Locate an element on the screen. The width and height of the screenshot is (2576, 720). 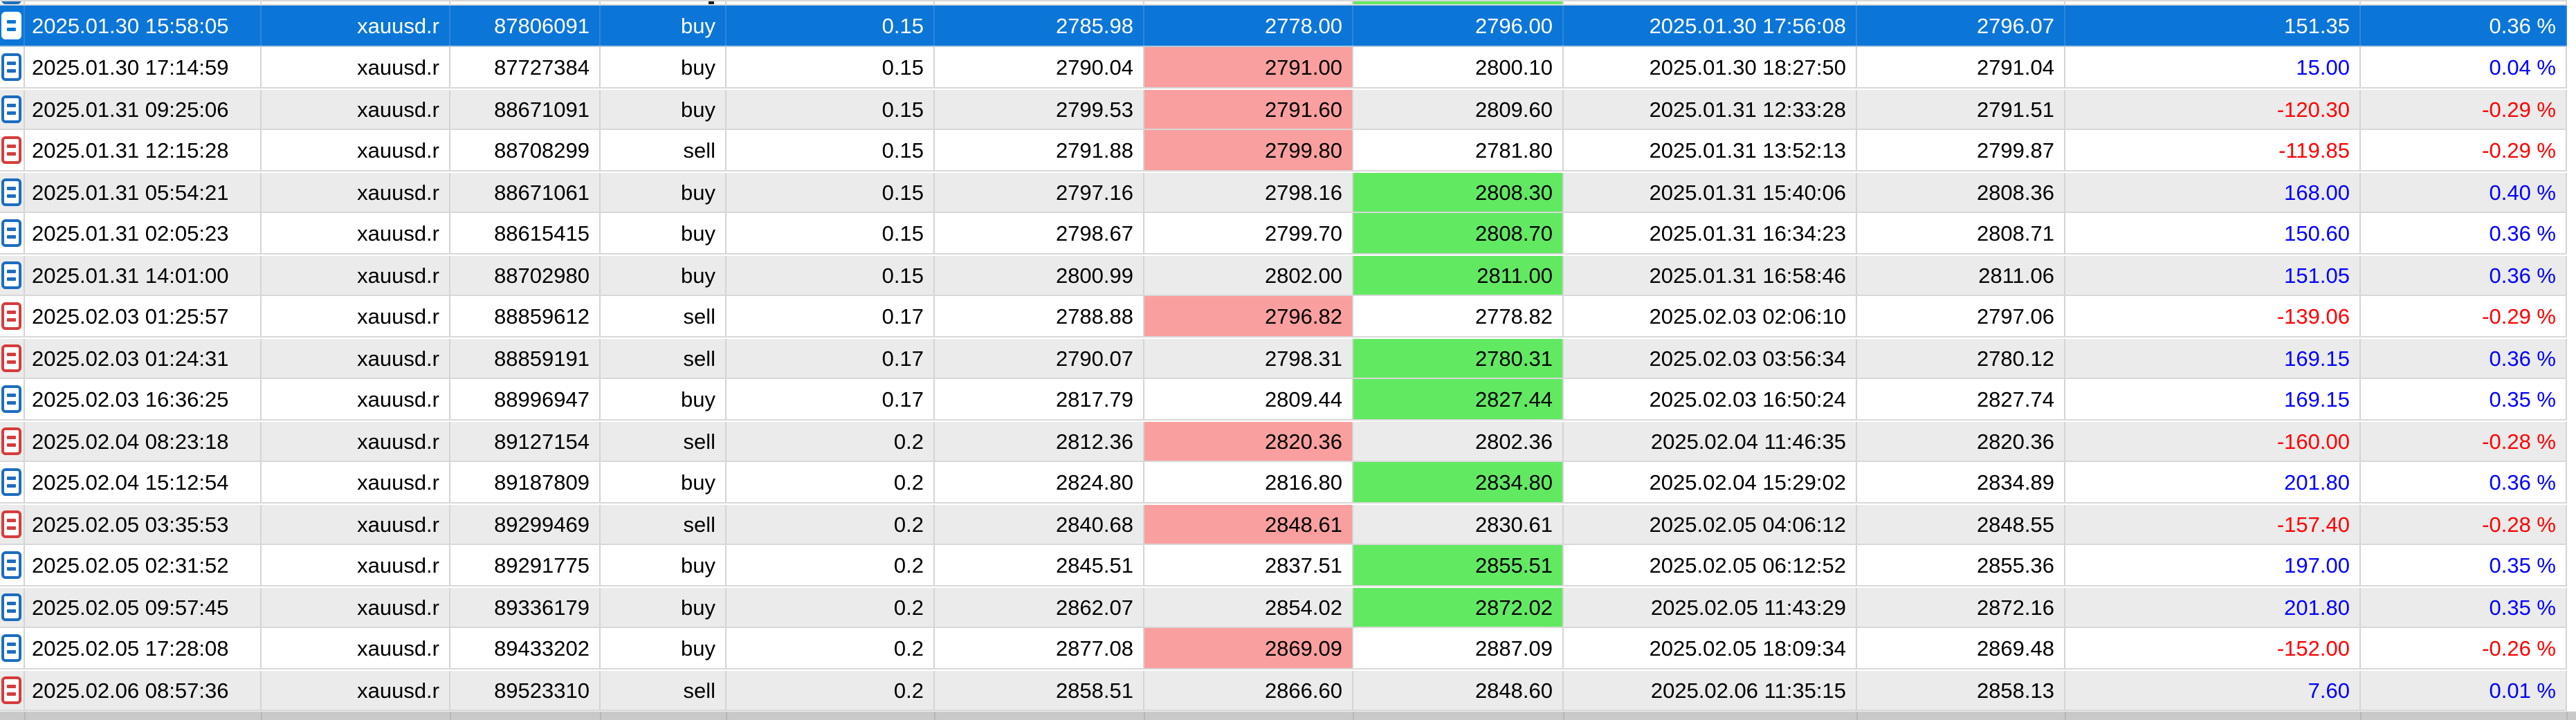
cell-take-profit: 2808.30 is located at coordinates (1458, 193).